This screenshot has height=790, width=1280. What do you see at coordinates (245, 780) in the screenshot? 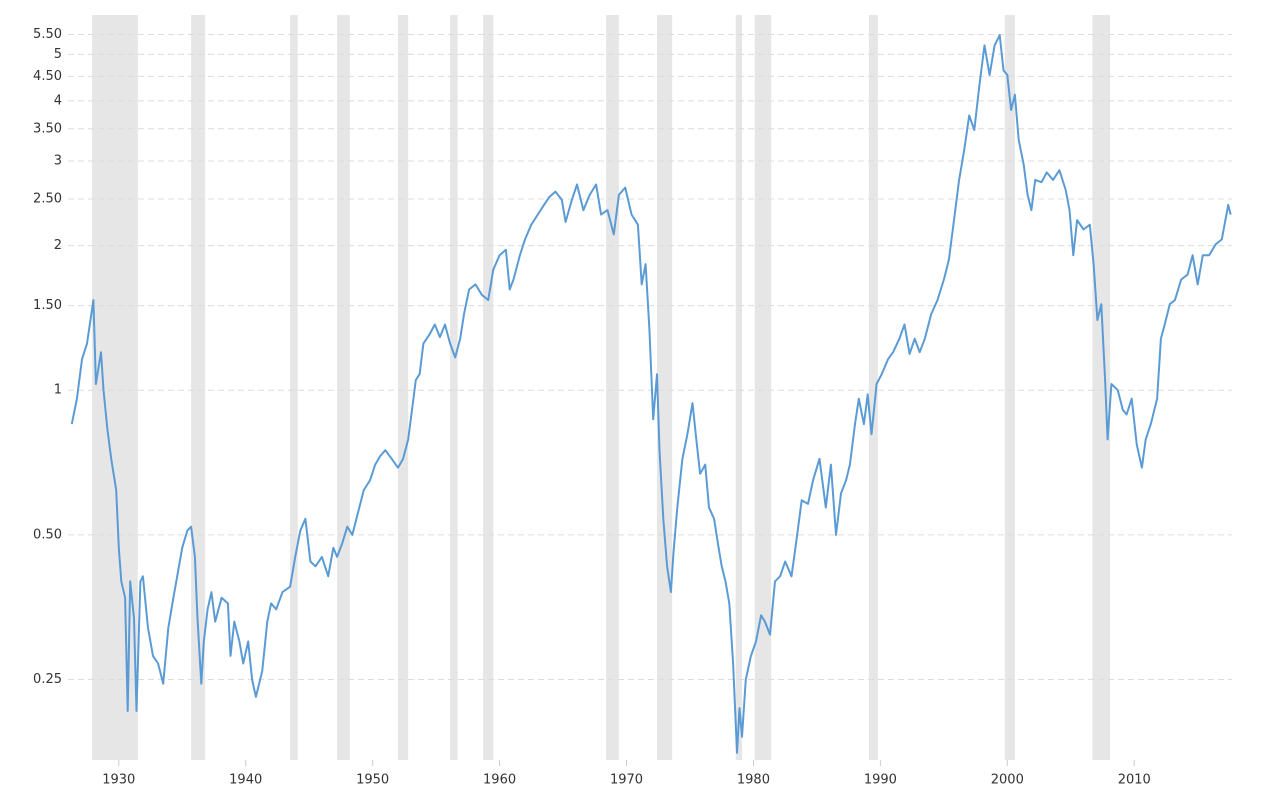
I see `x-tick-label: 1940` at bounding box center [245, 780].